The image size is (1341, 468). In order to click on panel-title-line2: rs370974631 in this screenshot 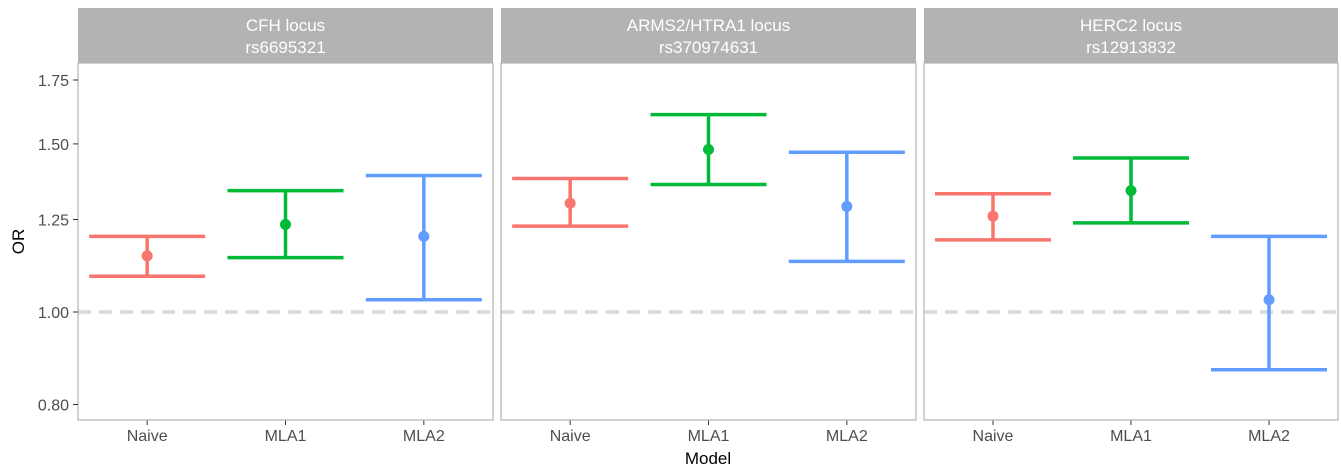, I will do `click(708, 47)`.